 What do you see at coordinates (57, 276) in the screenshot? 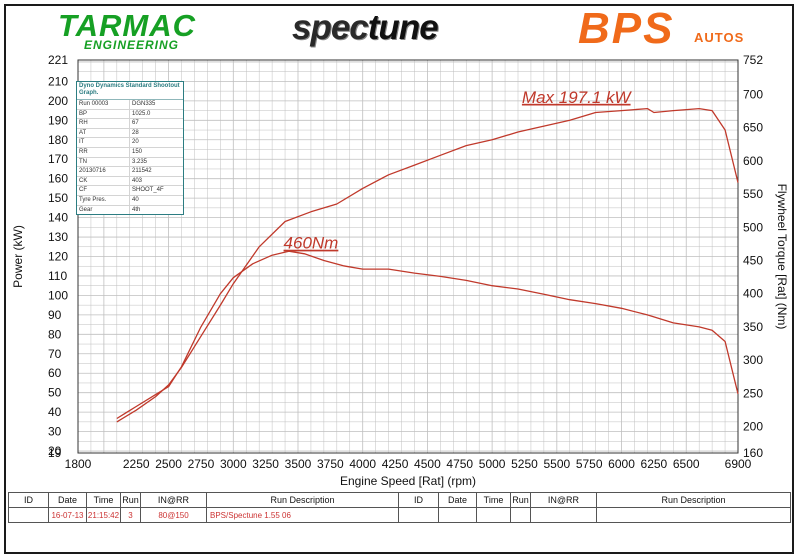
I see `y-tick-label: 110` at bounding box center [57, 276].